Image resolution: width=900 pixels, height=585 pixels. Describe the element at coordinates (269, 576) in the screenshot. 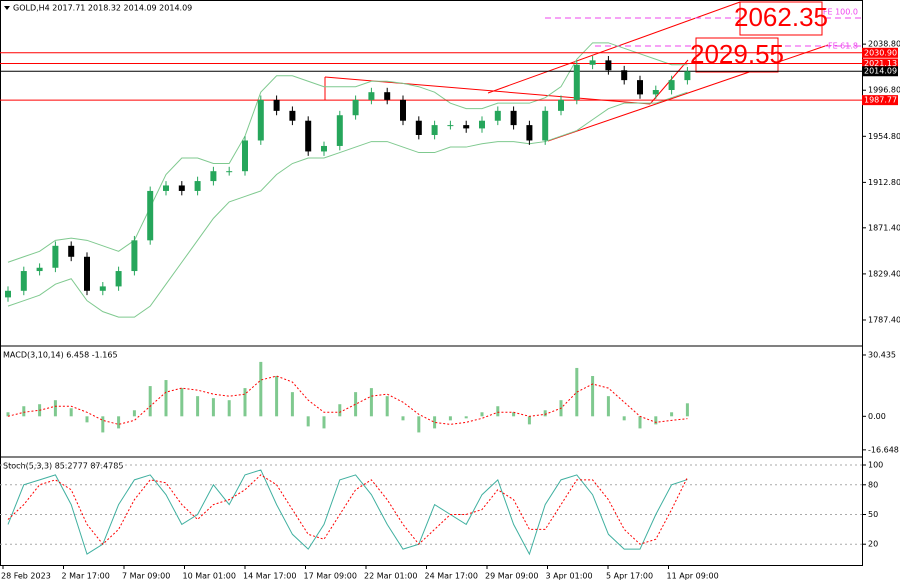

I see `x-tick-label: 14 Mar 17:00` at that location.